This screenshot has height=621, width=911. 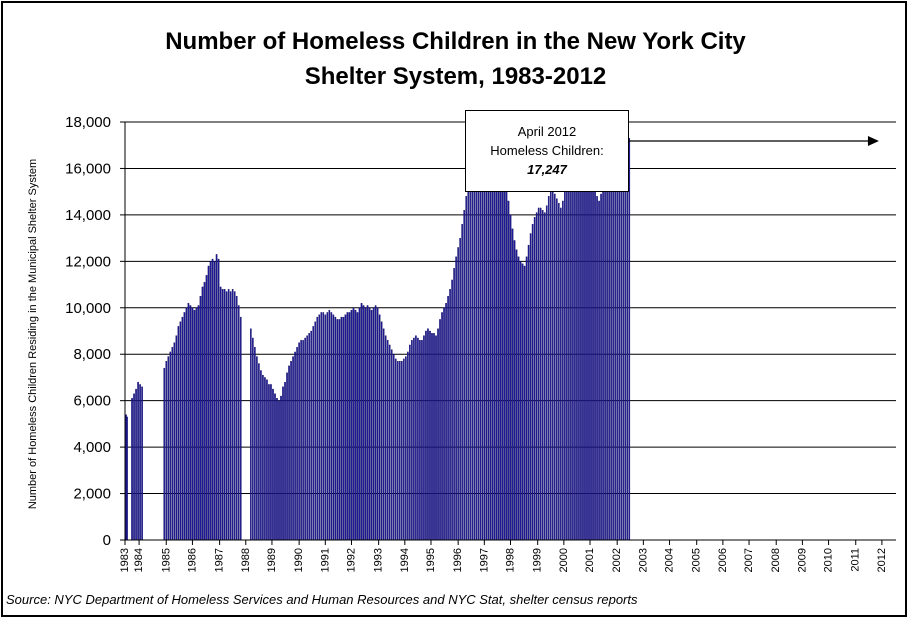 What do you see at coordinates (88, 122) in the screenshot?
I see `y-tick-label: 18,000` at bounding box center [88, 122].